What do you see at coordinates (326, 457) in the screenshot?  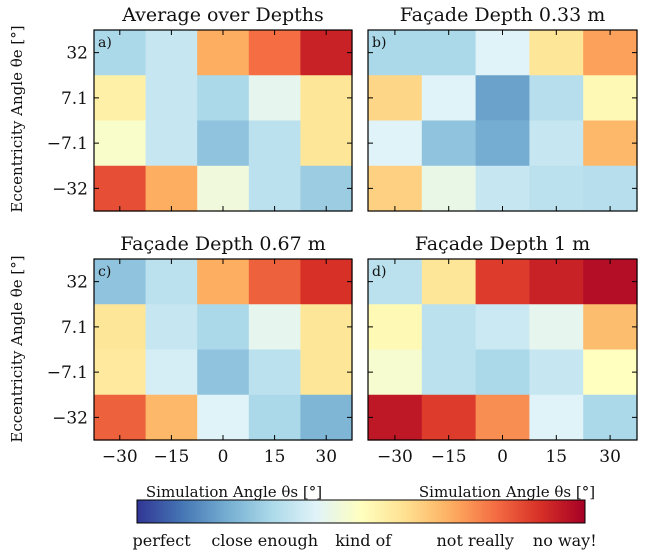 I see `x-tick-label: 30` at bounding box center [326, 457].